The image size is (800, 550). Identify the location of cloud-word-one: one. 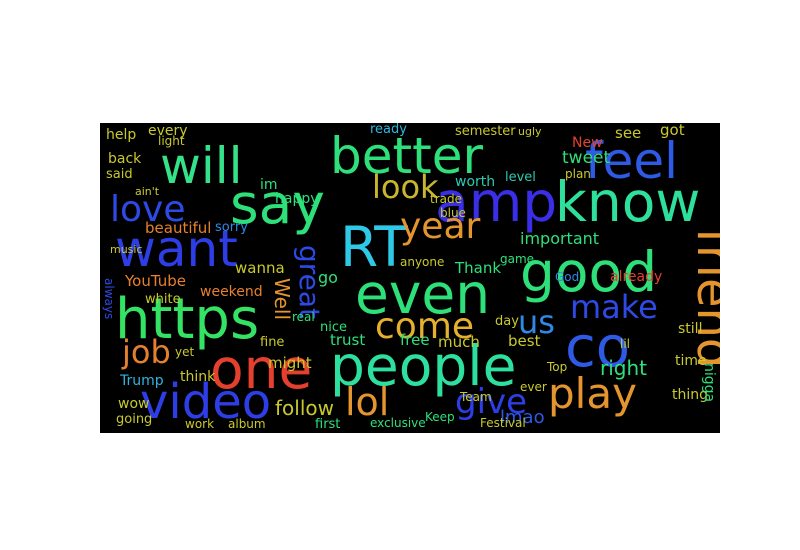
(261, 369).